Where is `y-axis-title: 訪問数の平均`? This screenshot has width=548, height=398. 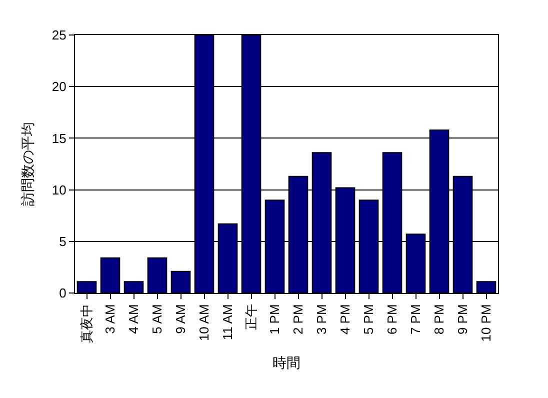 y-axis-title: 訪問数の平均 is located at coordinates (28, 164).